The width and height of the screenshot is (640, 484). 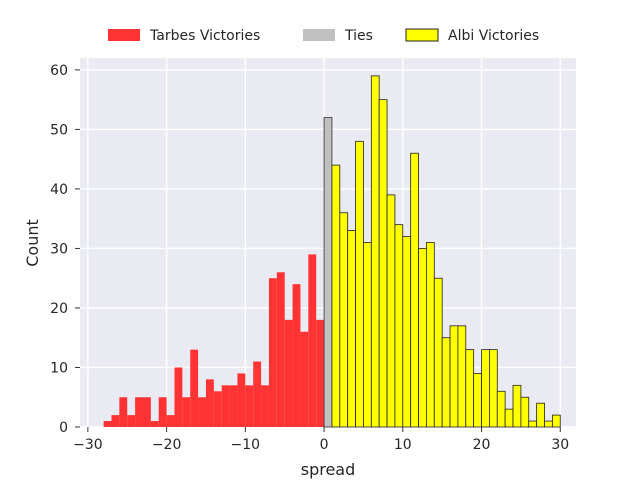 What do you see at coordinates (422, 35) in the screenshot?
I see `albi-victories-legend-swatch` at bounding box center [422, 35].